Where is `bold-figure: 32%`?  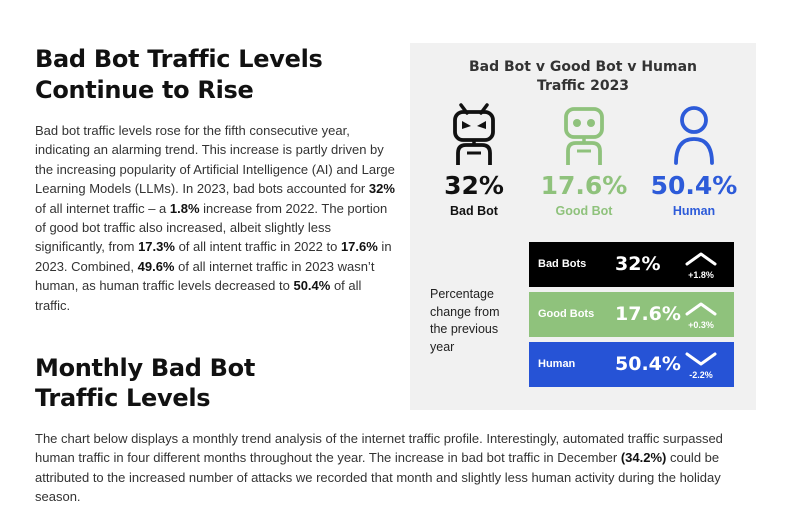
bold-figure: 32% is located at coordinates (381, 189).